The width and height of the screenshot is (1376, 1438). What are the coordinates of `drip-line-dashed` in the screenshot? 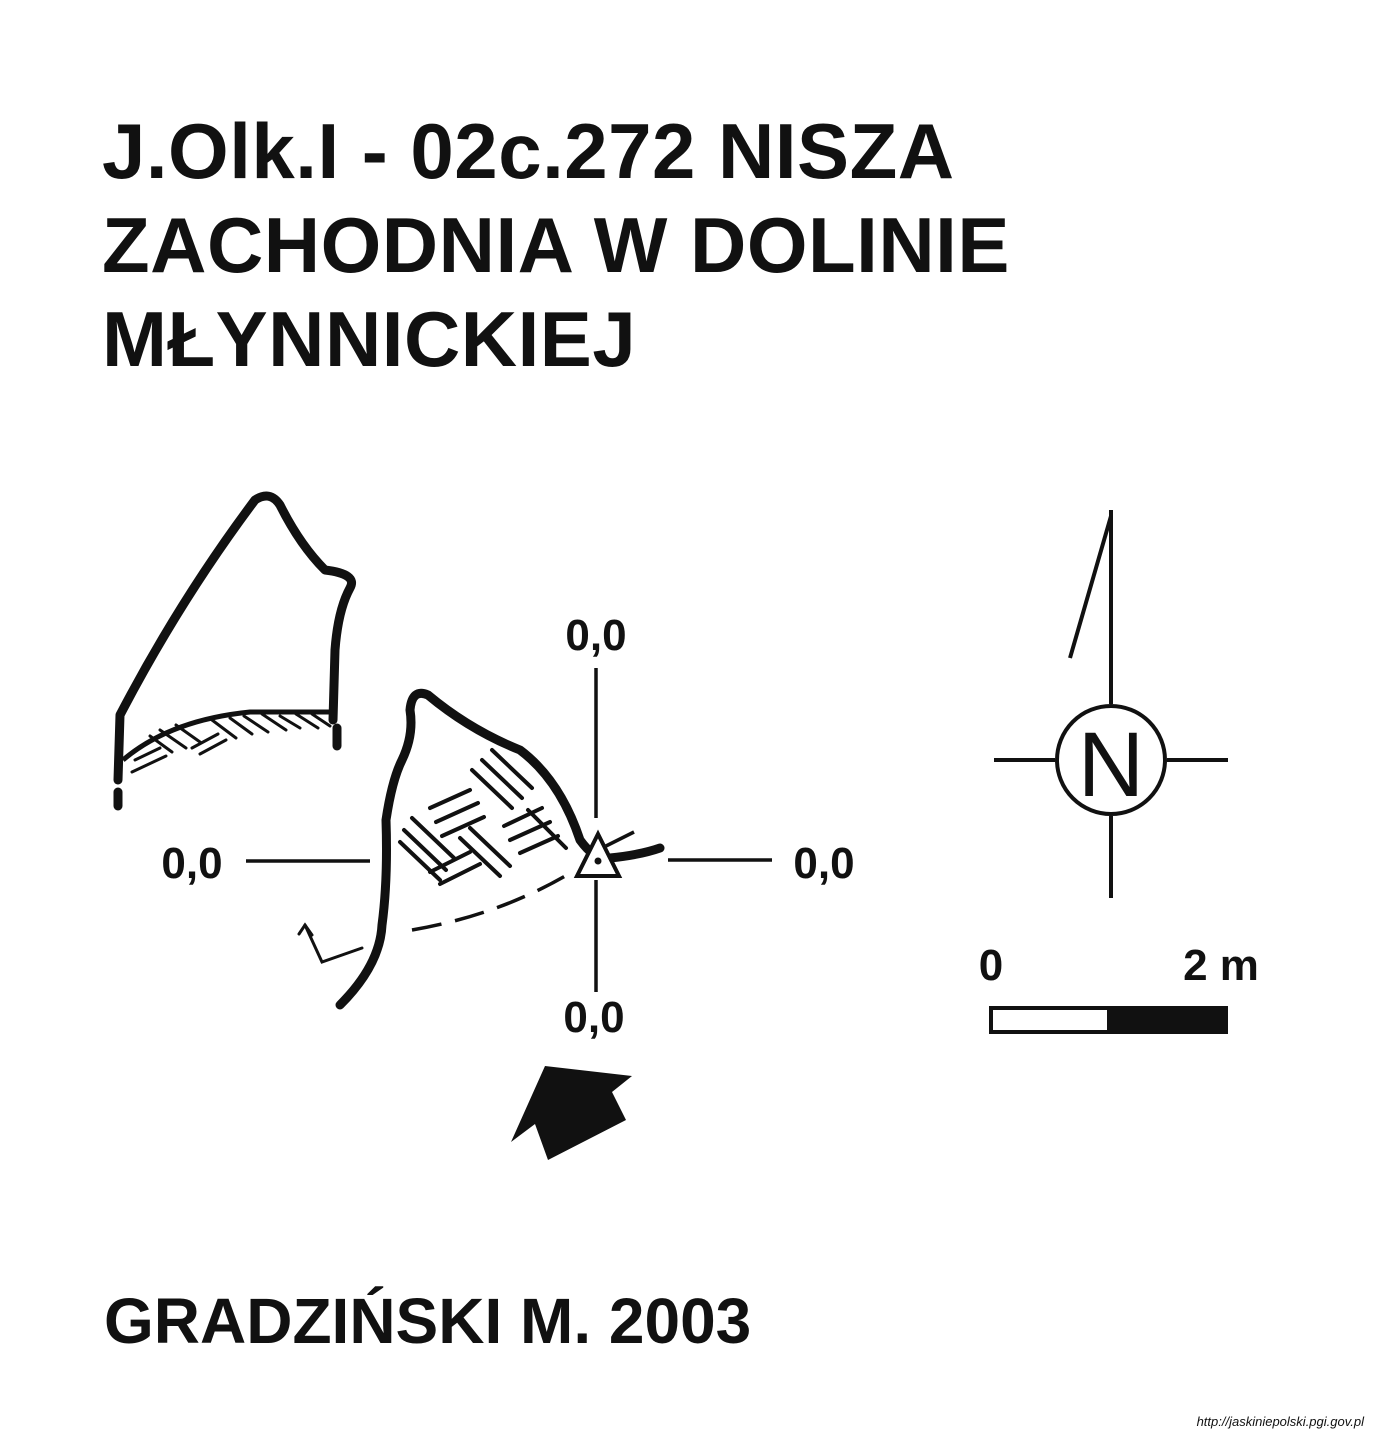 It's located at (492, 901).